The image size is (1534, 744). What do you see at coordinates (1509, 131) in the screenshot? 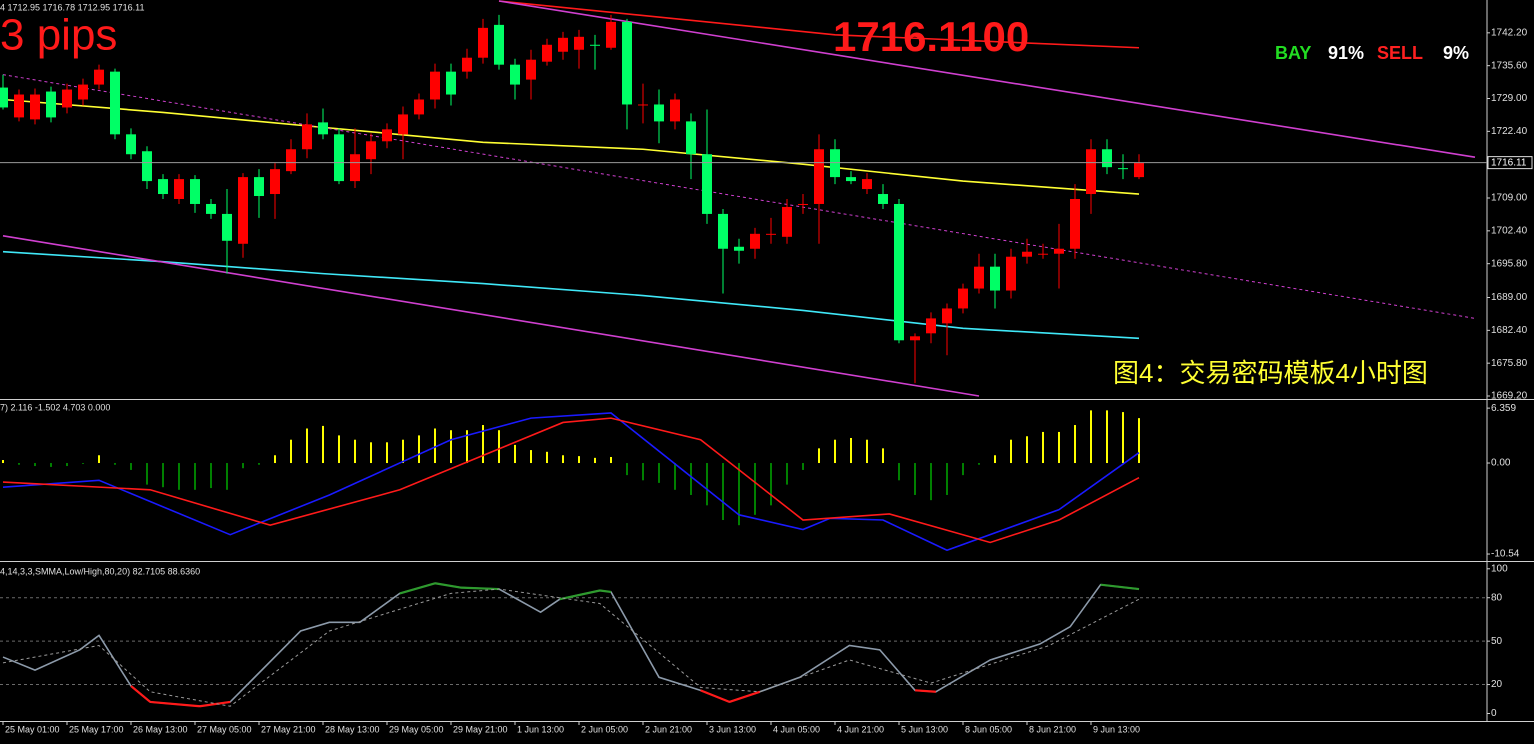
I see `y-tick-label: 1722.40` at bounding box center [1509, 131].